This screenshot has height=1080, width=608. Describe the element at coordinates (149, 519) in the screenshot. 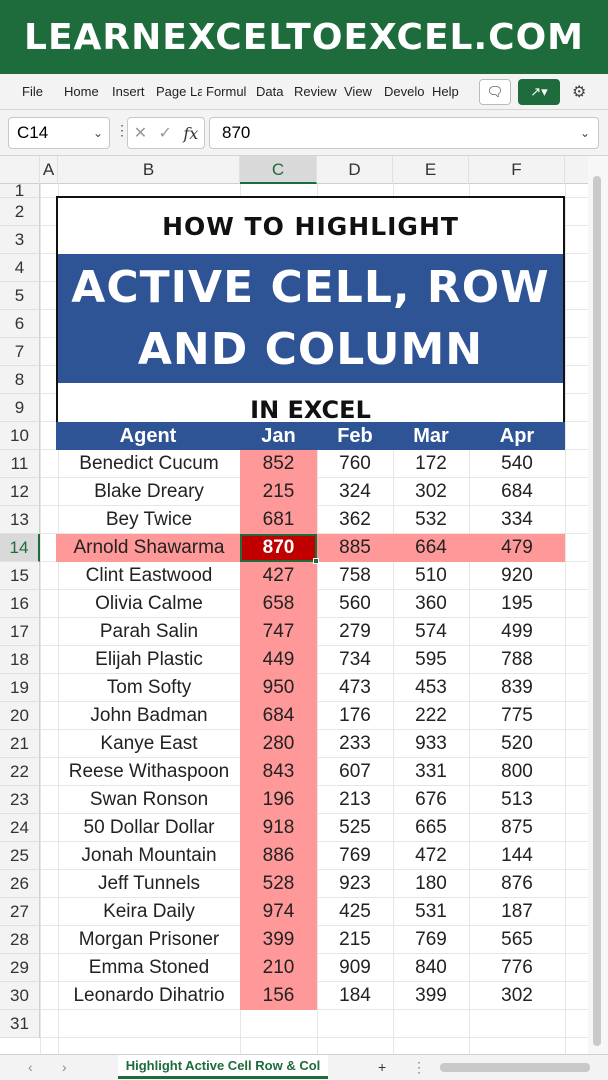

I see `agent-name-cell: Bey Twice` at that location.